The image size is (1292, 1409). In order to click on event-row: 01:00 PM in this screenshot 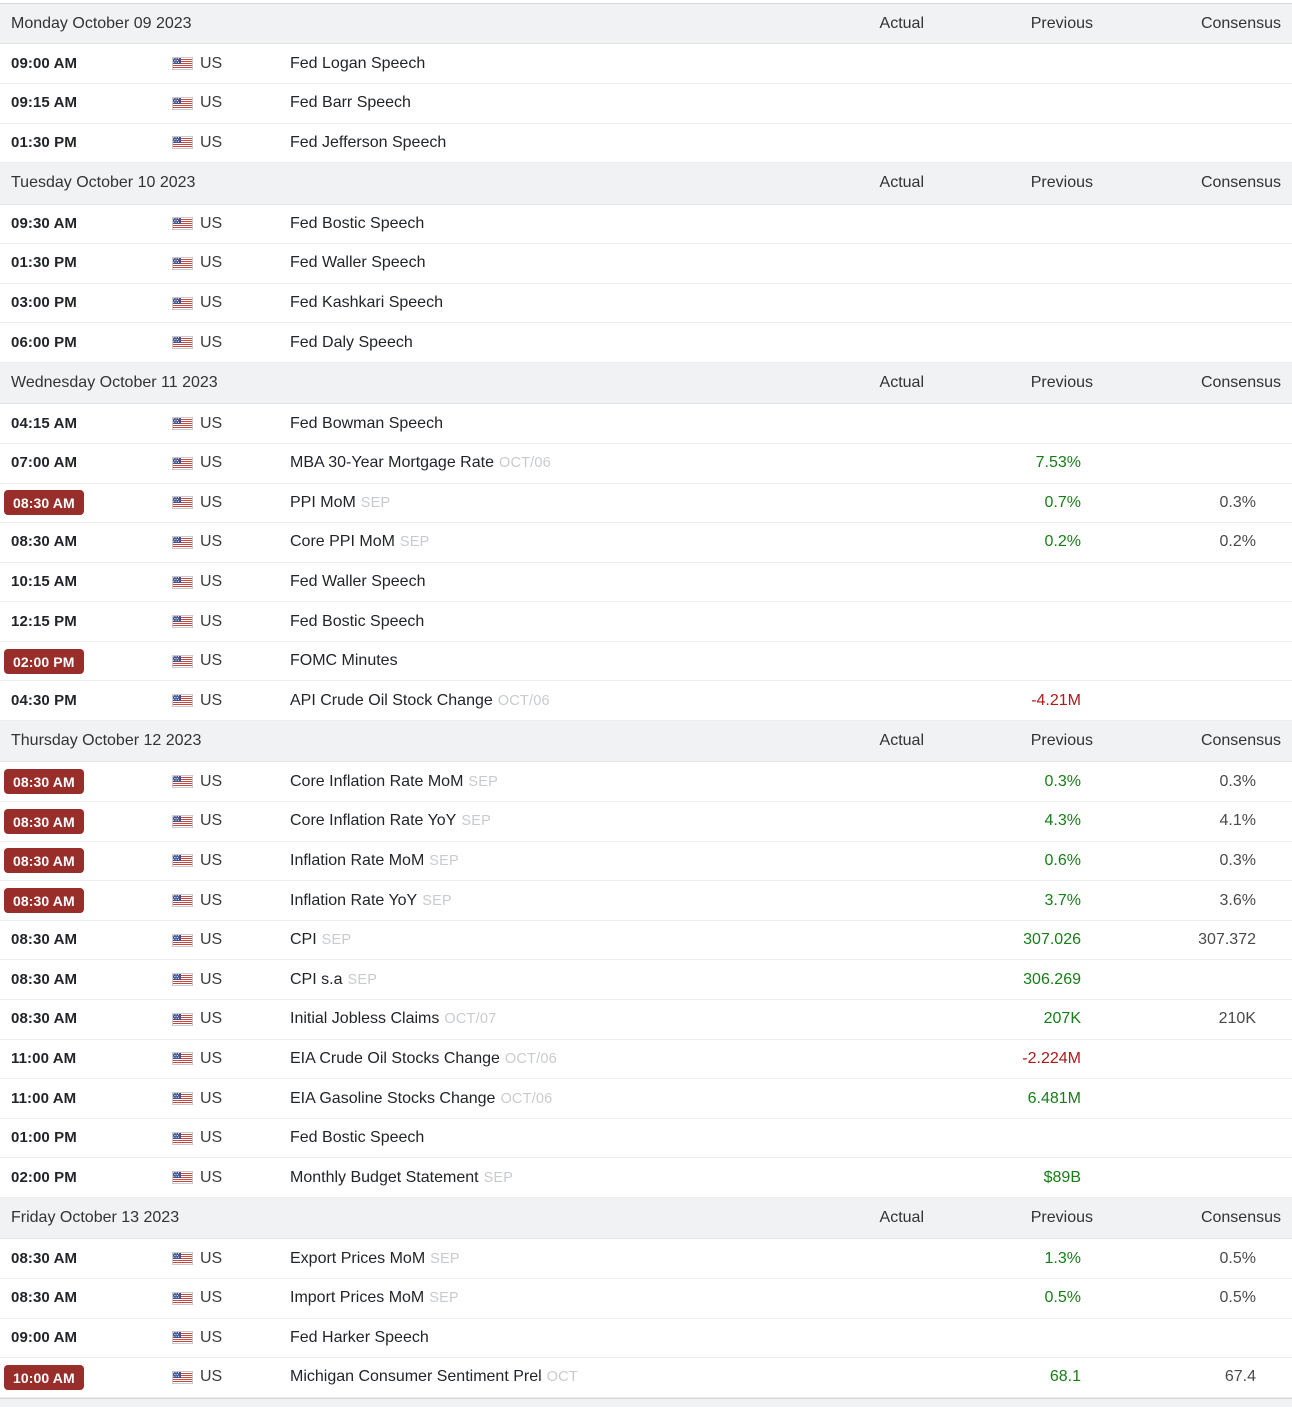, I will do `click(646, 1138)`.